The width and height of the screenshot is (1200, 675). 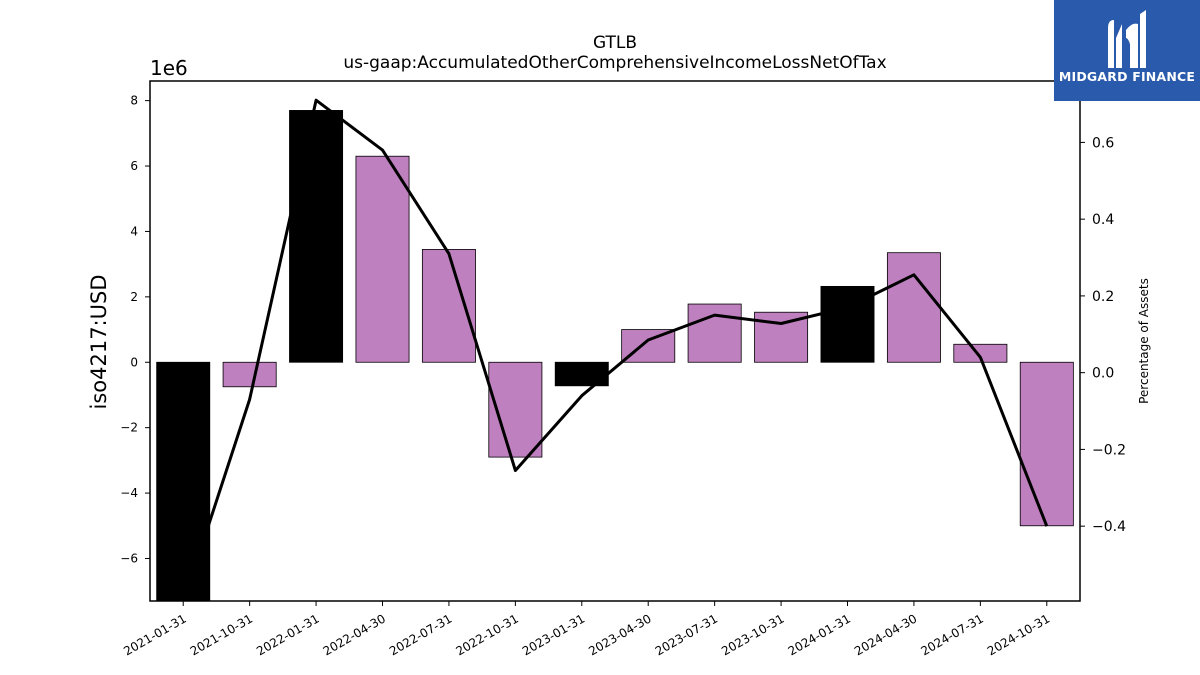 What do you see at coordinates (885, 634) in the screenshot?
I see `x-tick-label: 2024-04-30` at bounding box center [885, 634].